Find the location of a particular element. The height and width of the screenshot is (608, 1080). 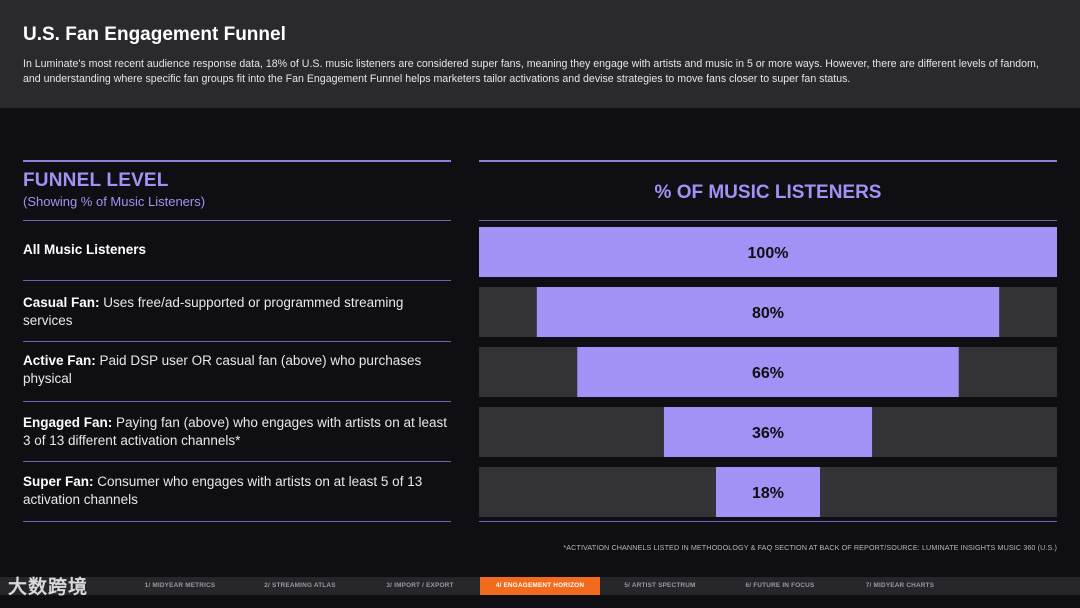

row-name: Engaged Fan: is located at coordinates (68, 422).